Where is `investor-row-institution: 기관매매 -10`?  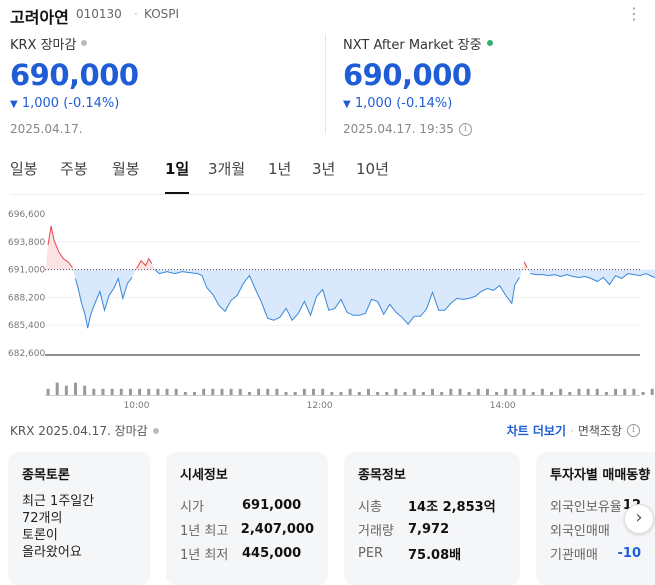
investor-row-institution: 기관매매 -10 is located at coordinates (595, 553).